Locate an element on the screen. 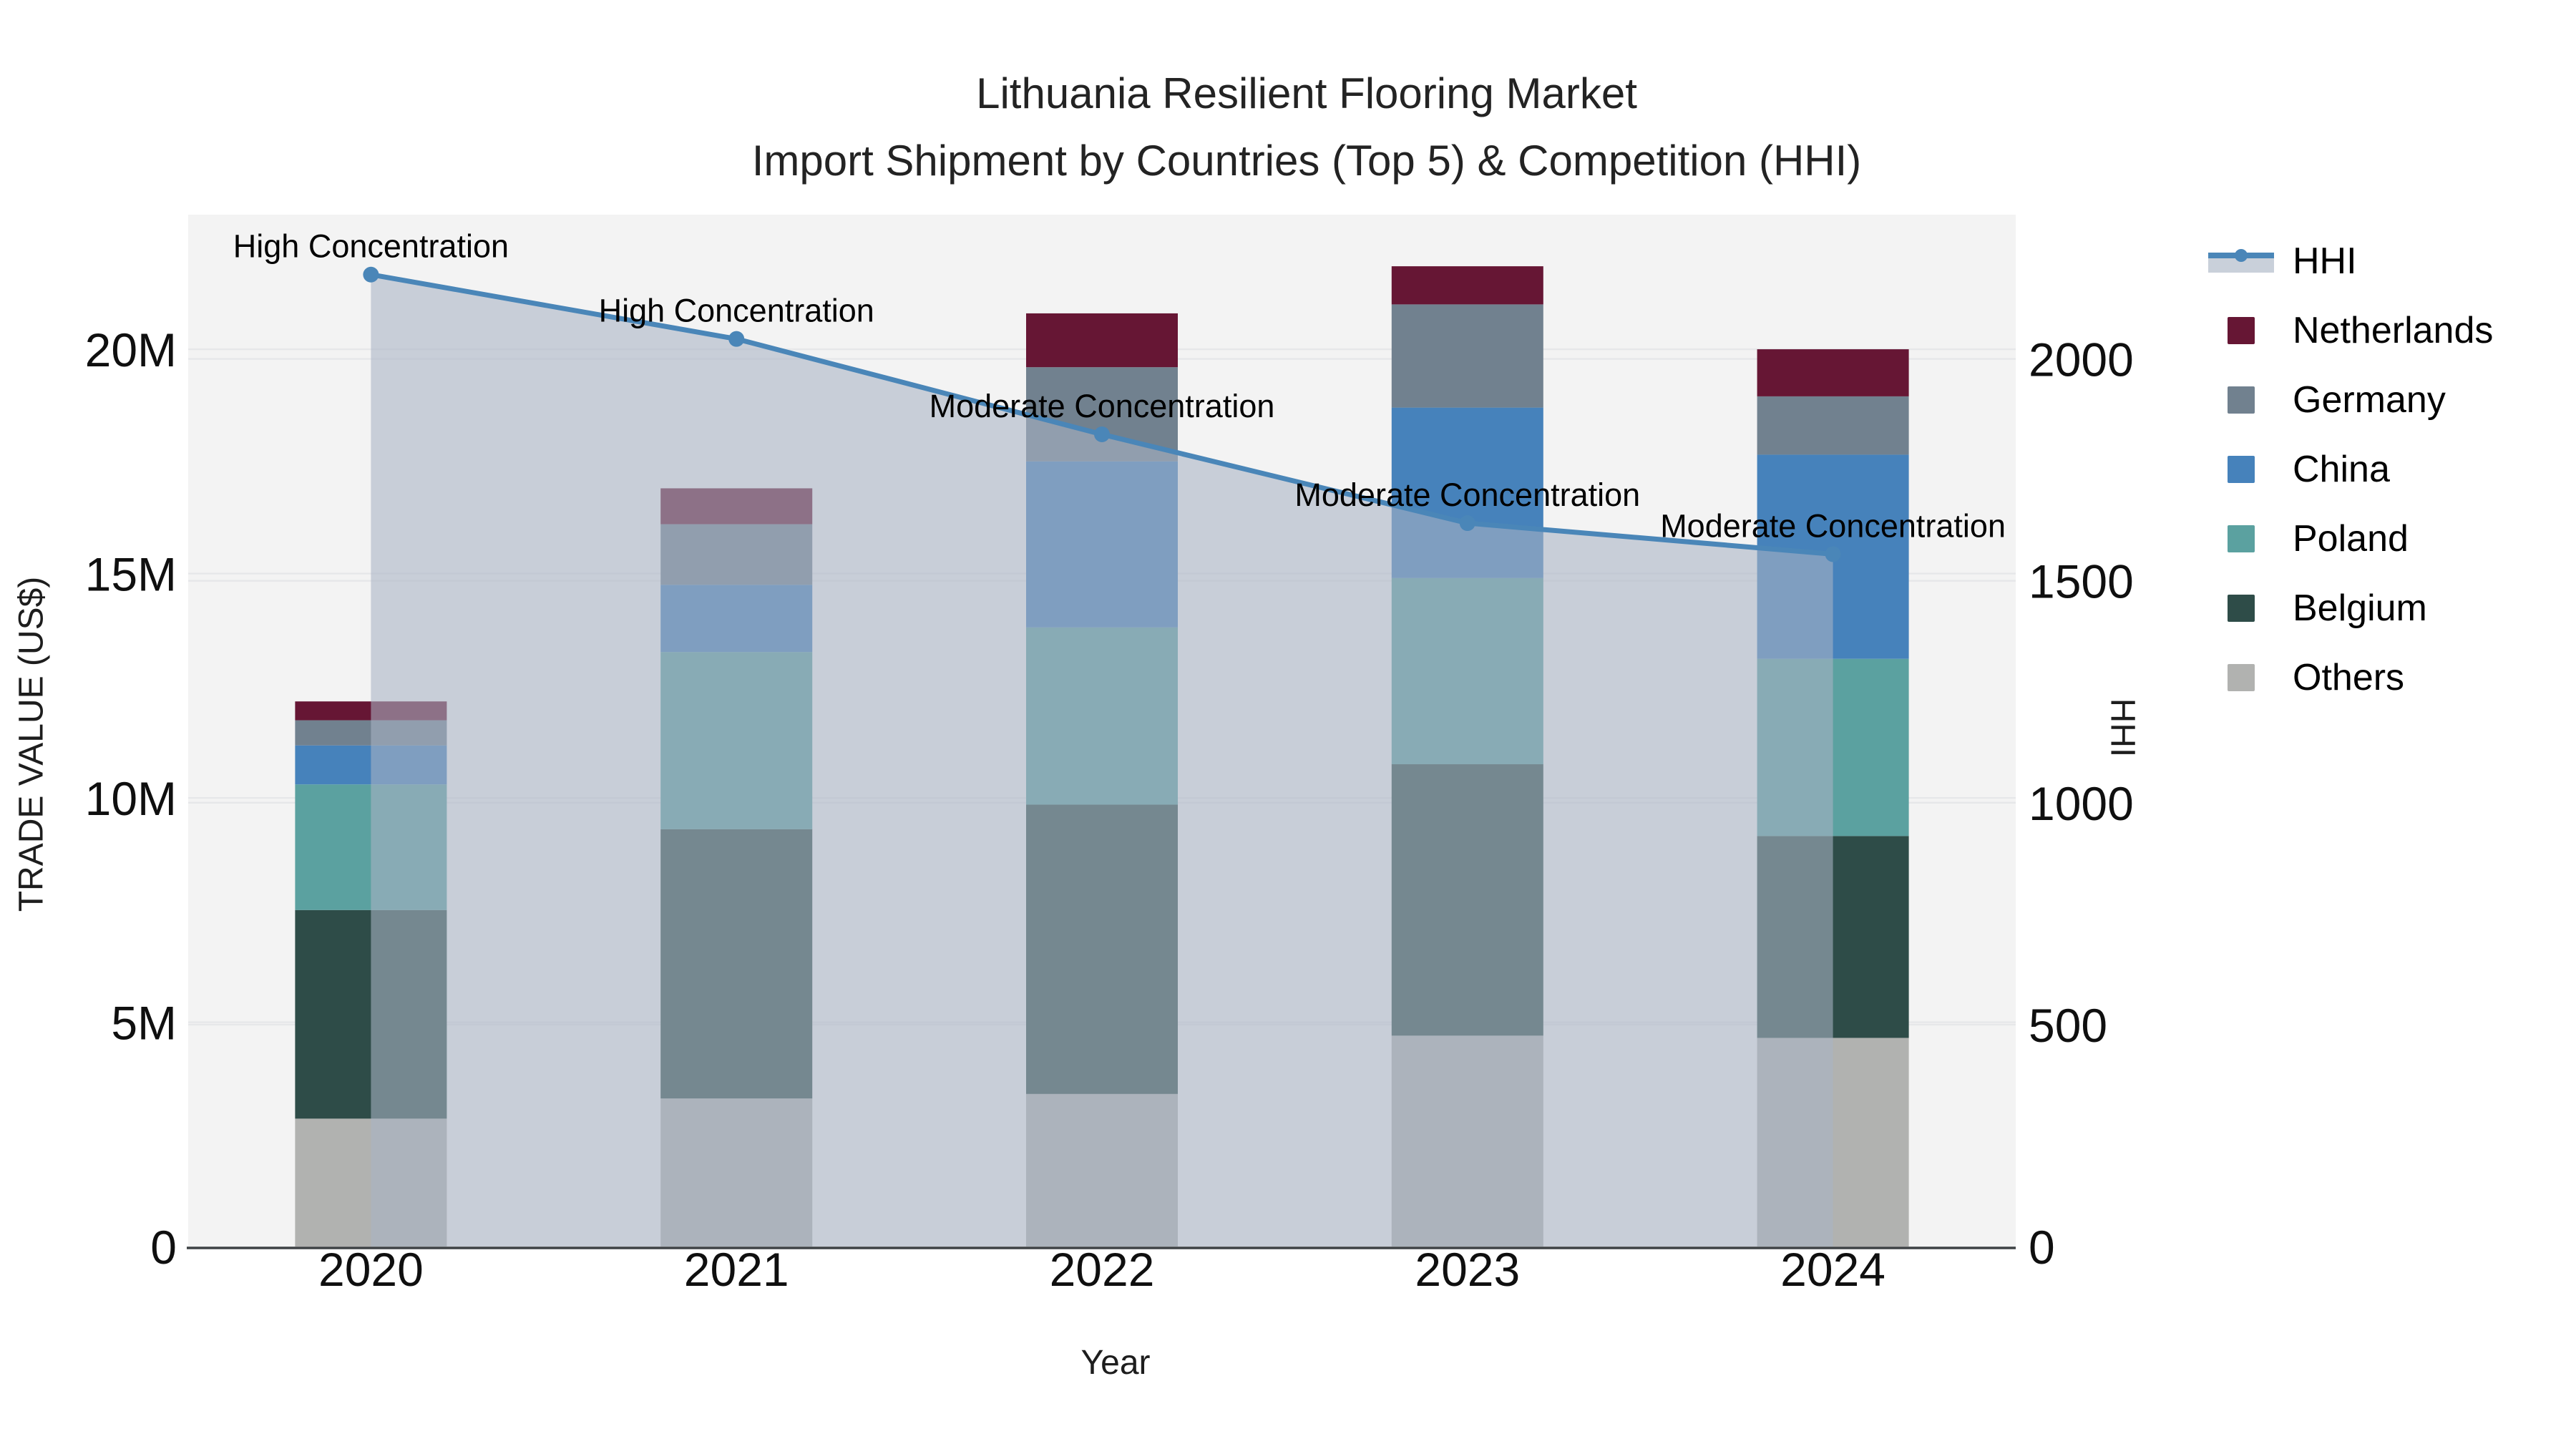  germany-swatch-icon is located at coordinates (2241, 400).